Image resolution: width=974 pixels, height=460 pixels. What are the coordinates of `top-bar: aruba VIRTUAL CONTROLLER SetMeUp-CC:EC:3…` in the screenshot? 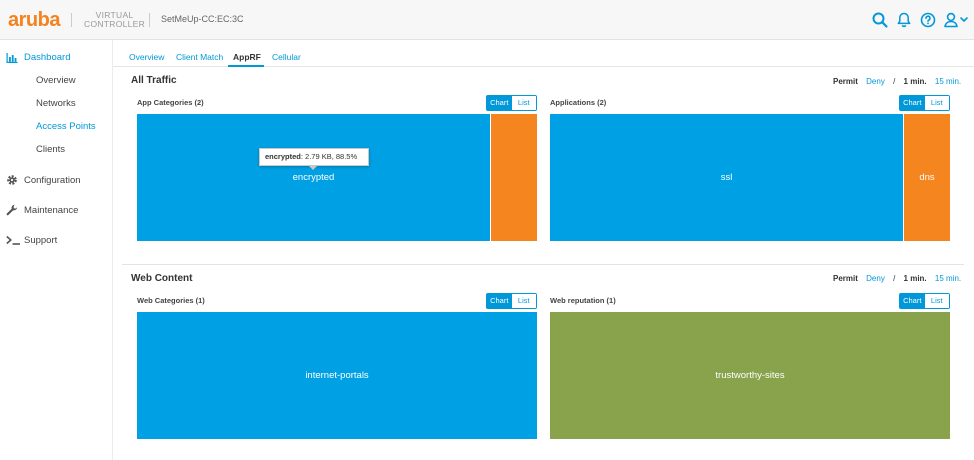 It's located at (487, 20).